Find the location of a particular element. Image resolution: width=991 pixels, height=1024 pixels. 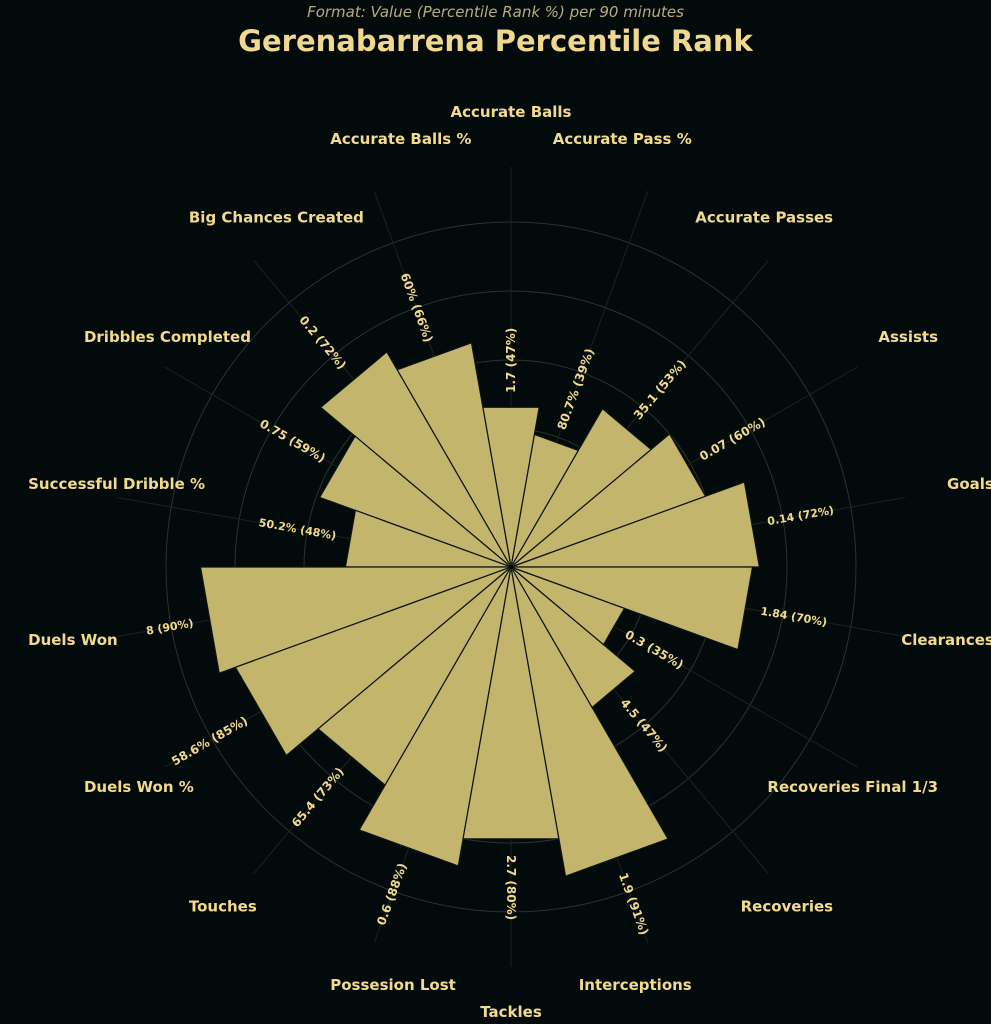

value-label: 0.07 (60%) is located at coordinates (732, 439).